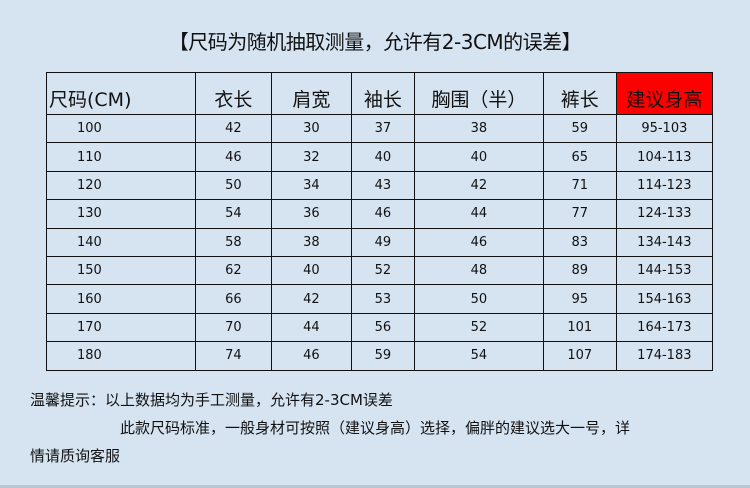 The image size is (750, 488). What do you see at coordinates (375, 428) in the screenshot?
I see `note-line-2: 此款尺码标准，一般身材可按照（建议身高）选择，偏胖的建议选大一号，详` at bounding box center [375, 428].